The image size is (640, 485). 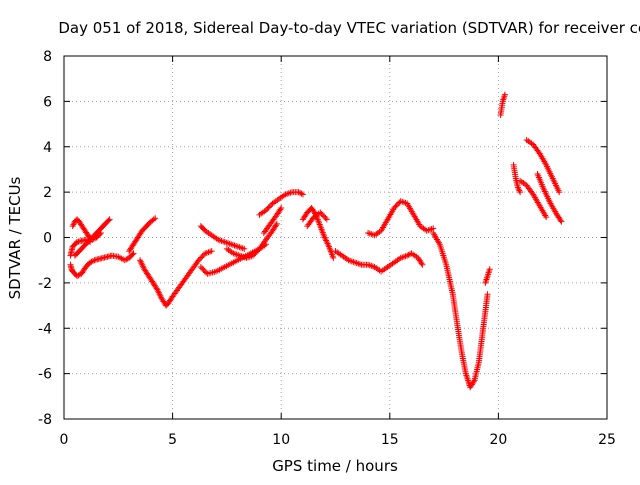 What do you see at coordinates (172, 440) in the screenshot?
I see `x-tick-label: 5` at bounding box center [172, 440].